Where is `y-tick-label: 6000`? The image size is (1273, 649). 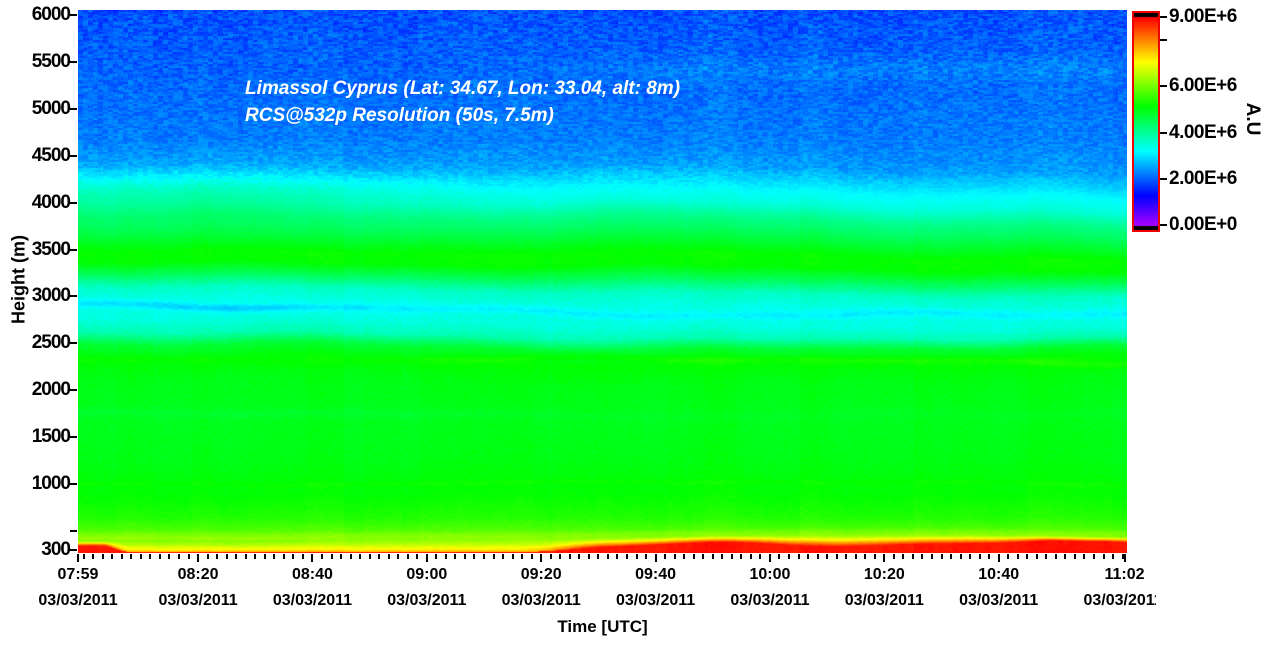 y-tick-label: 6000 is located at coordinates (51, 14).